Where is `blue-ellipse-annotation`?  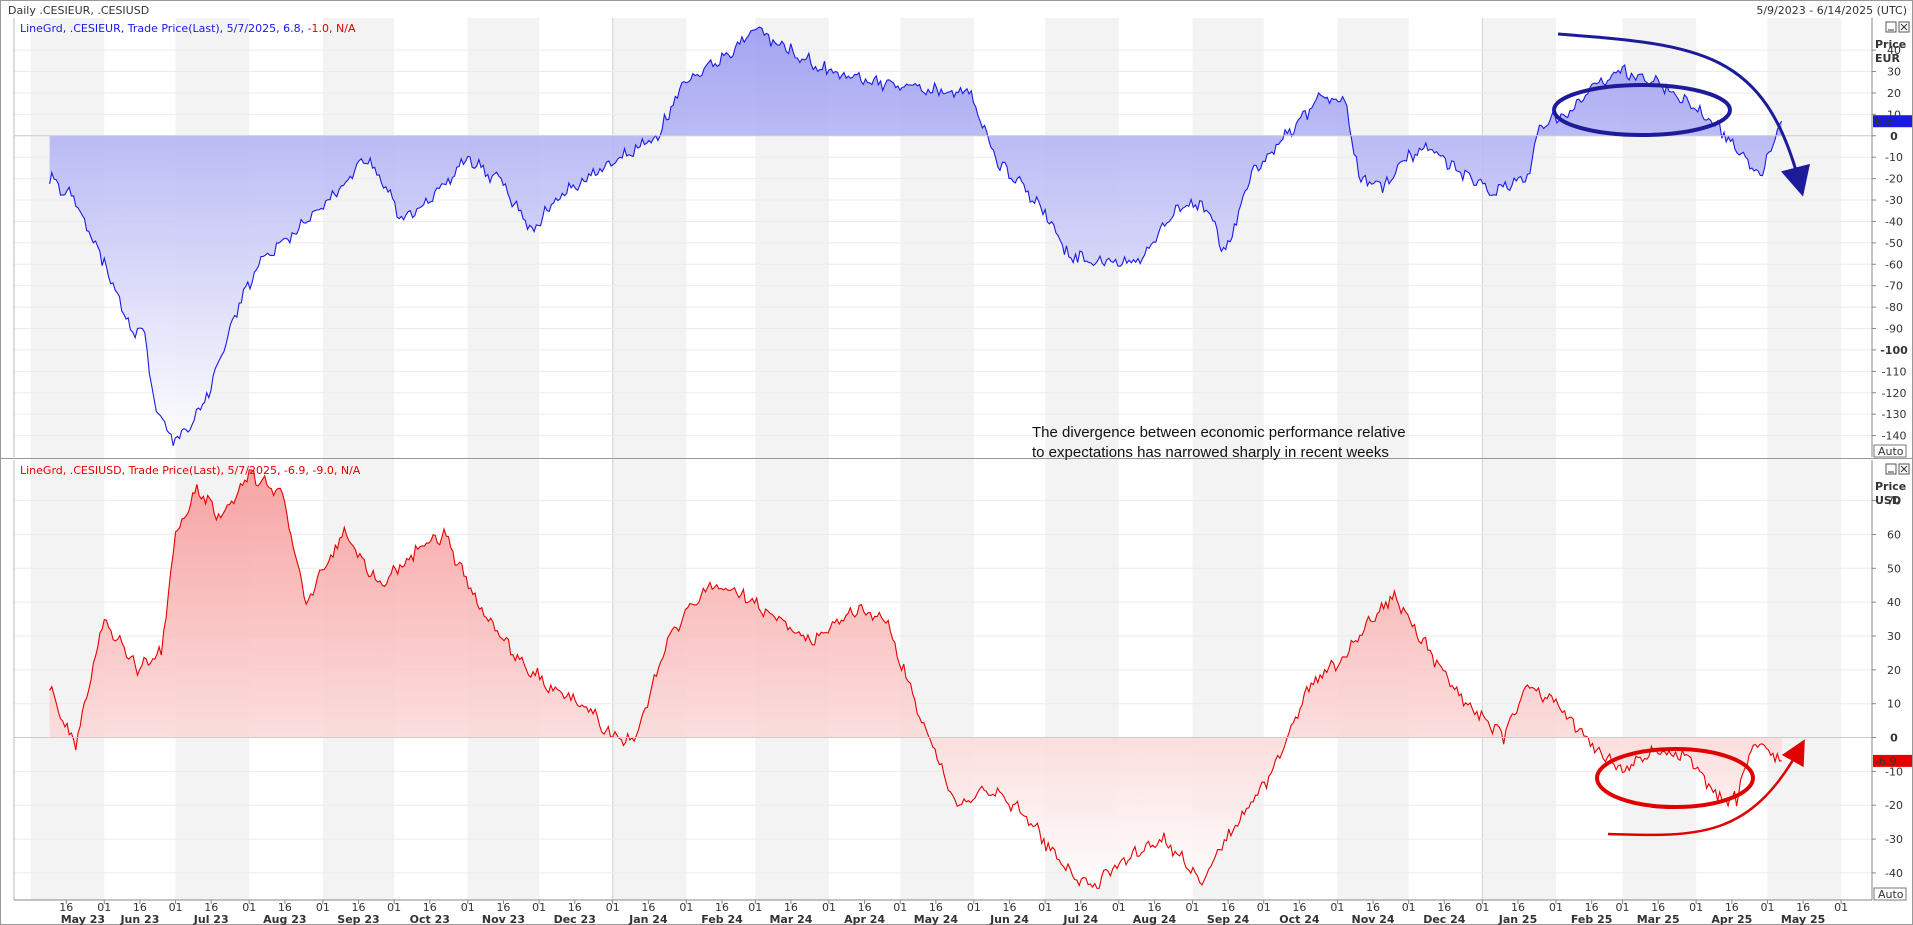 blue-ellipse-annotation is located at coordinates (1642, 110).